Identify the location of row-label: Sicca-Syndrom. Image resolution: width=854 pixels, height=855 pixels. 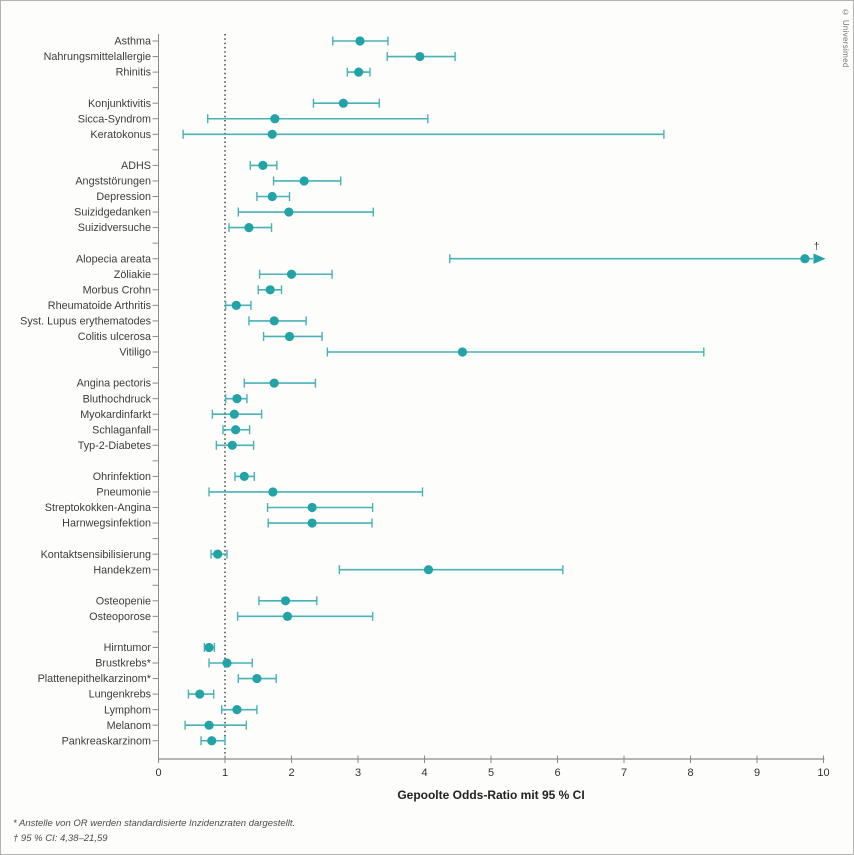
(114, 119).